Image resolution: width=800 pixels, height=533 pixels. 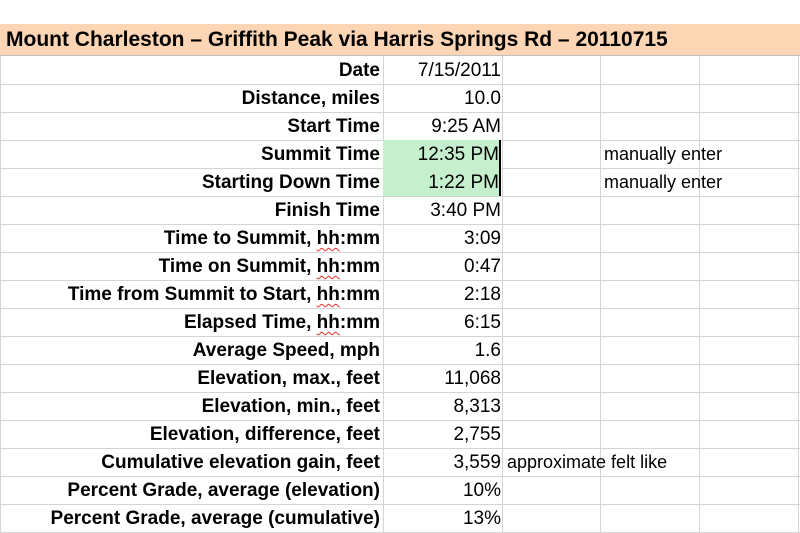 I want to click on table-row: Average Speed, mph 1.6, so click(x=400, y=350).